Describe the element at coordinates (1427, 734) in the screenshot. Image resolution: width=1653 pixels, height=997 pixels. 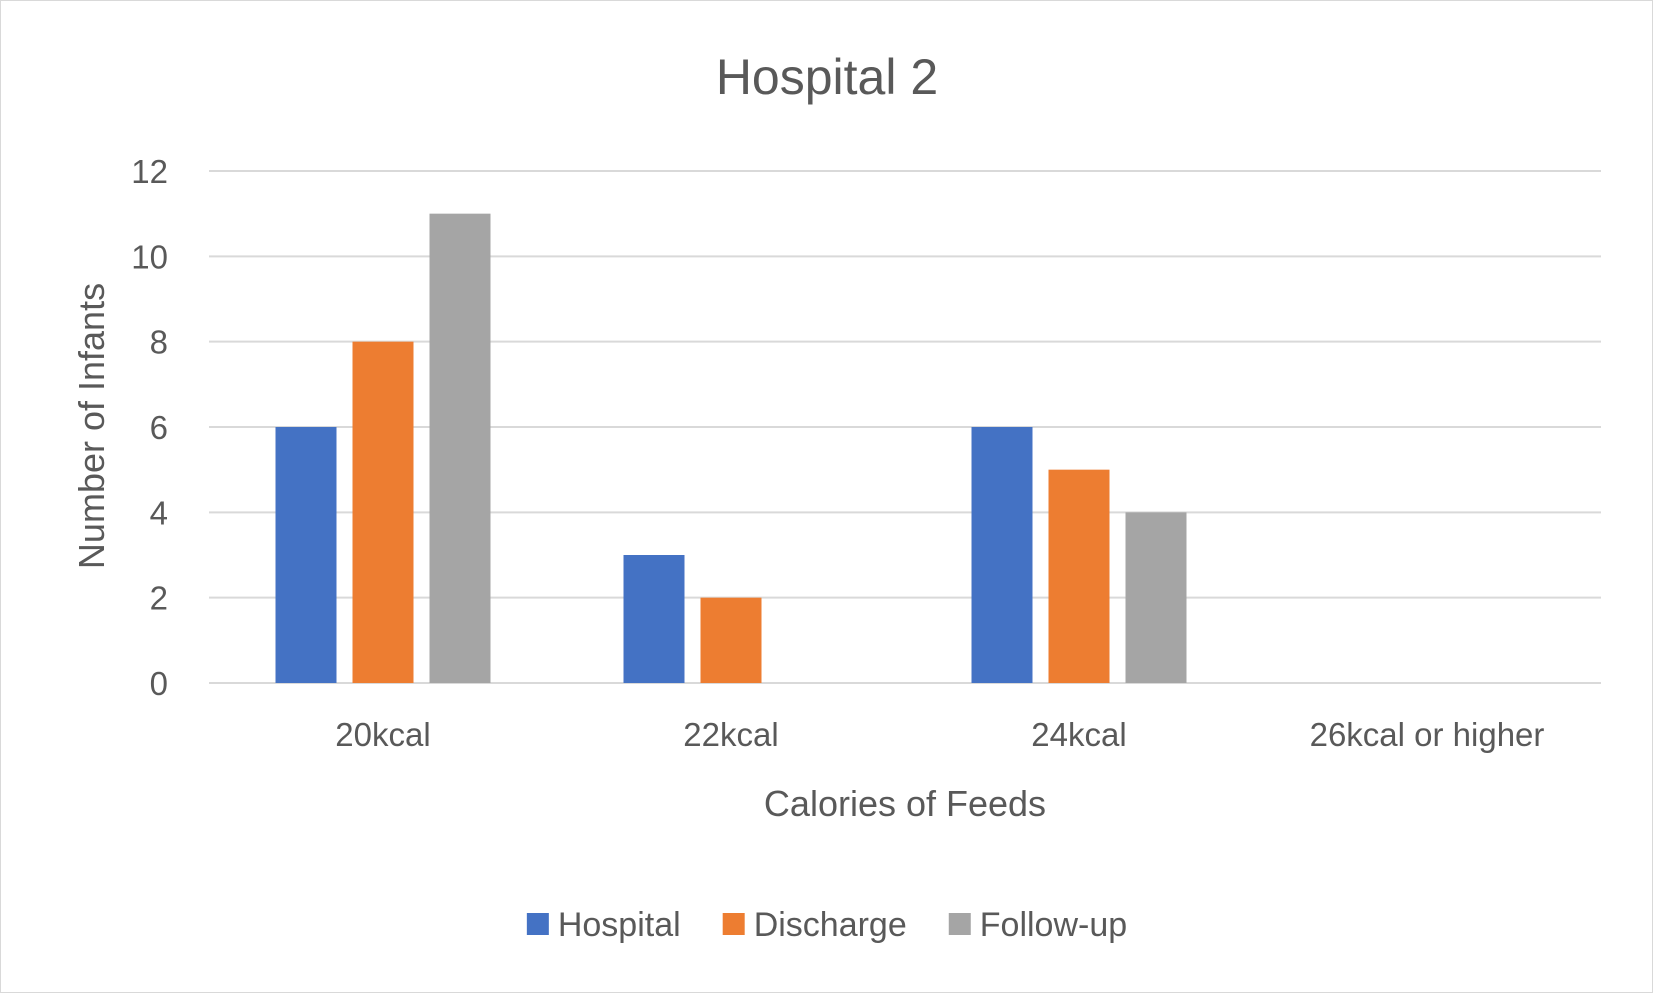
I see `x-tick-label: 26kcal or higher` at that location.